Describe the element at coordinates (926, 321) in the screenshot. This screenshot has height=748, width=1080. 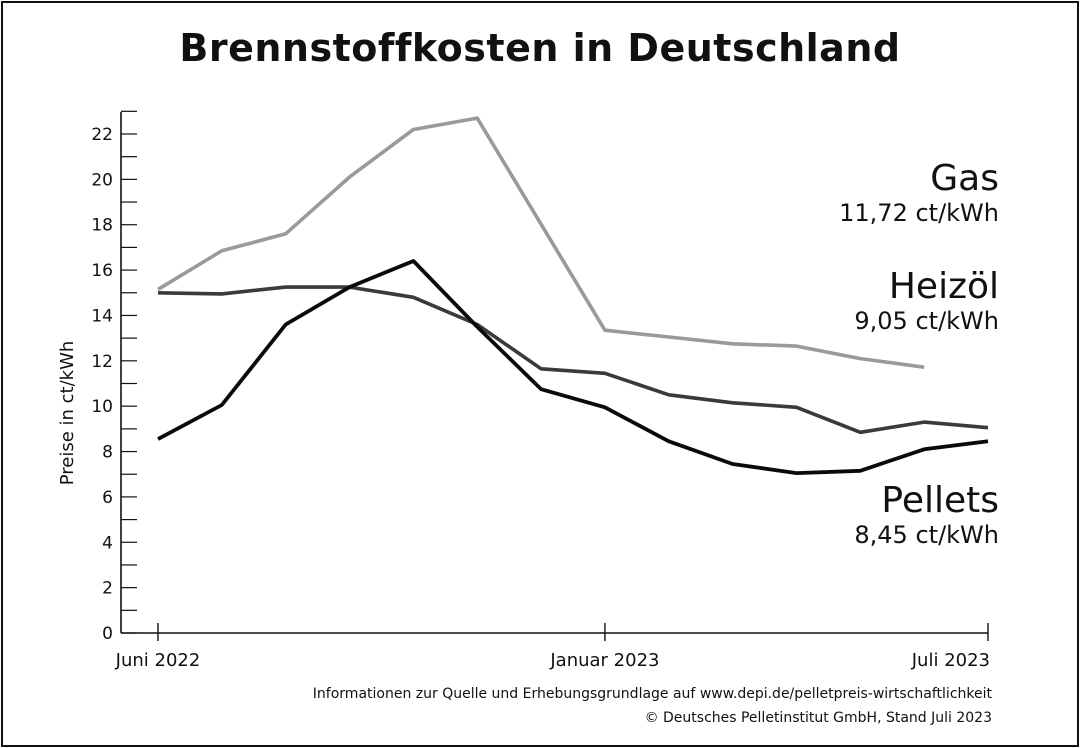
I see `series-value-heizoel: 9,05 ct/kWh` at that location.